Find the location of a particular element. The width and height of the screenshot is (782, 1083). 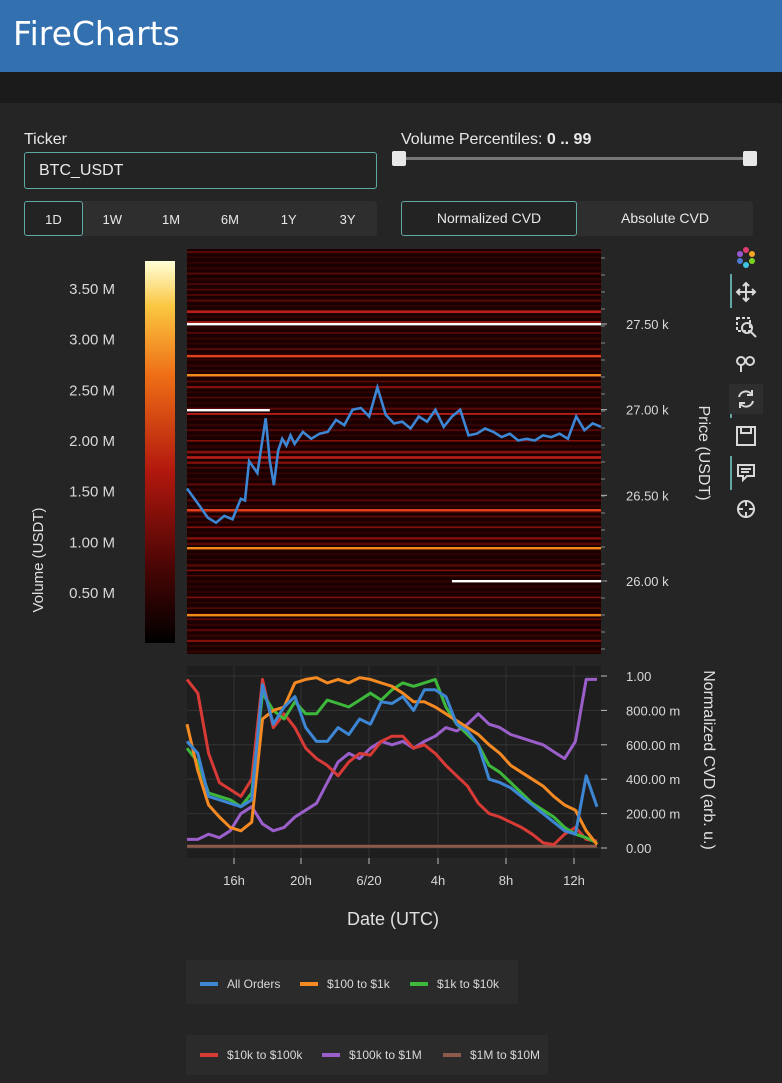

price-line is located at coordinates (393, 453).